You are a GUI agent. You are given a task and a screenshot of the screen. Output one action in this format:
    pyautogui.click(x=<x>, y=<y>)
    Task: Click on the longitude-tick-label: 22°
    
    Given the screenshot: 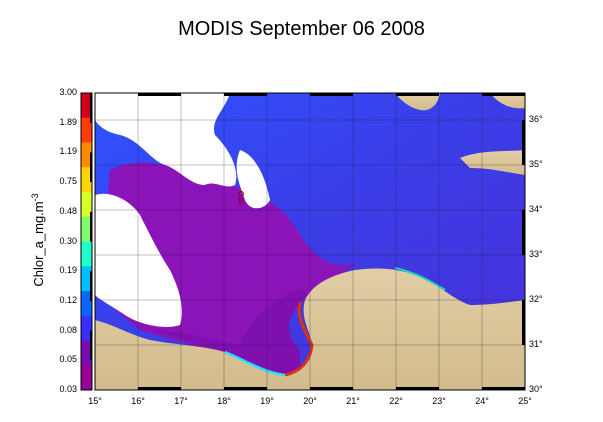 What is the action you would take?
    pyautogui.click(x=396, y=401)
    